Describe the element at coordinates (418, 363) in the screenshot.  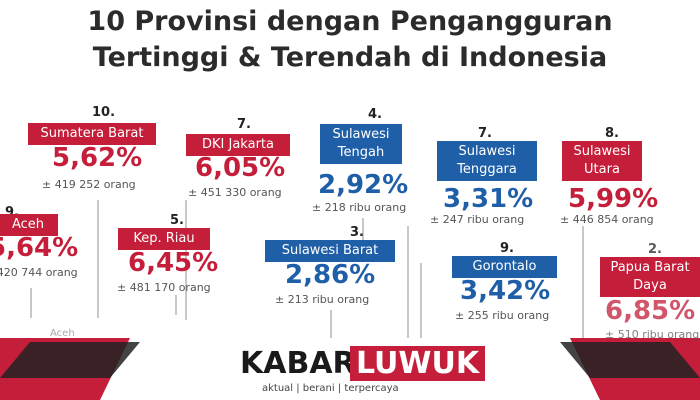
I see `brand: LUWUK` at that location.